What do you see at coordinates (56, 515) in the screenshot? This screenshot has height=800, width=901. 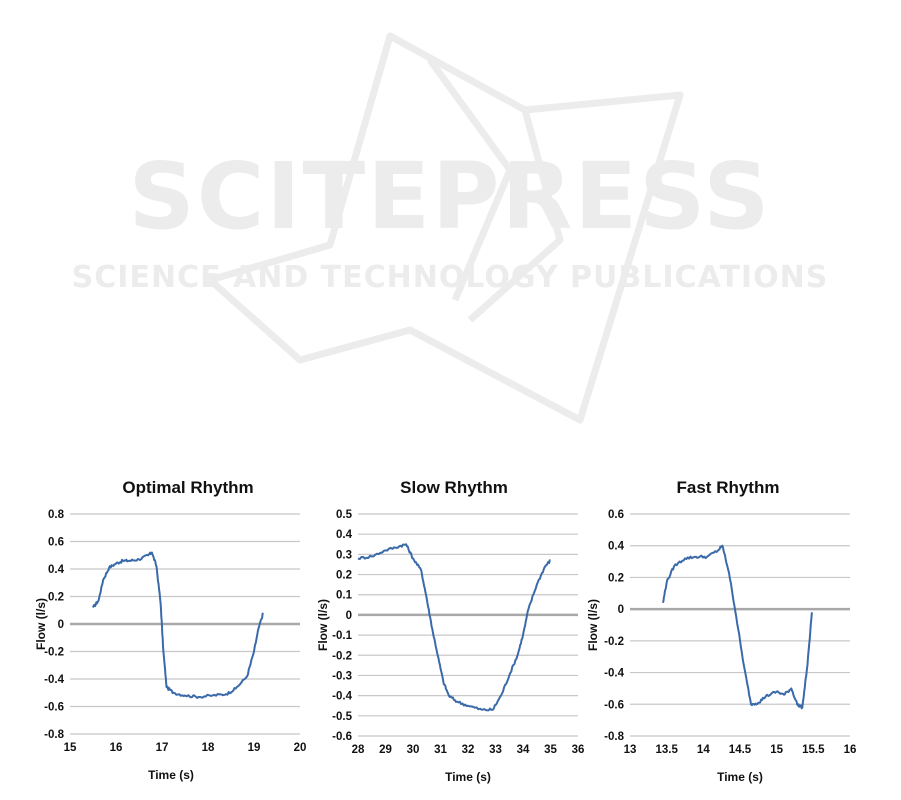 I see `optimal-y-tick-label: 0.8` at bounding box center [56, 515].